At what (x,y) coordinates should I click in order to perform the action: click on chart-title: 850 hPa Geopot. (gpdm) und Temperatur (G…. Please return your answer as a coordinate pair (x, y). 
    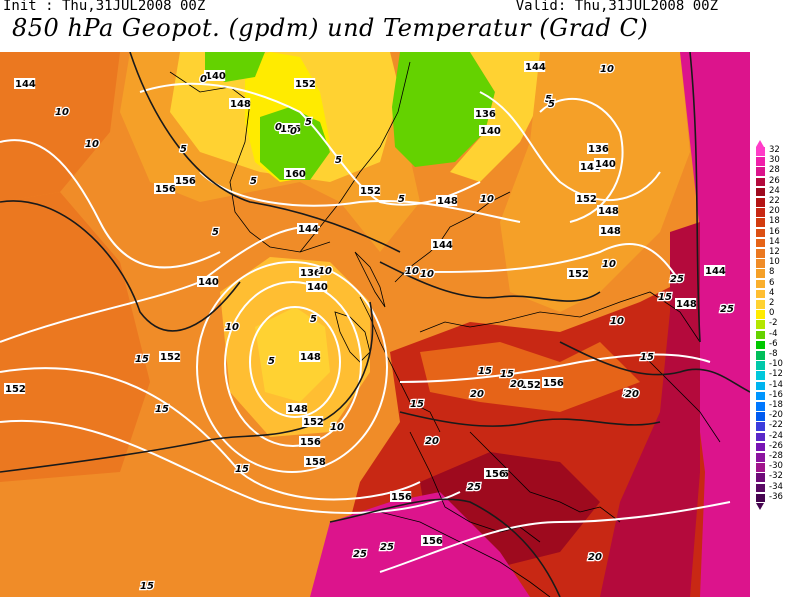
    Looking at the image, I should click on (330, 28).